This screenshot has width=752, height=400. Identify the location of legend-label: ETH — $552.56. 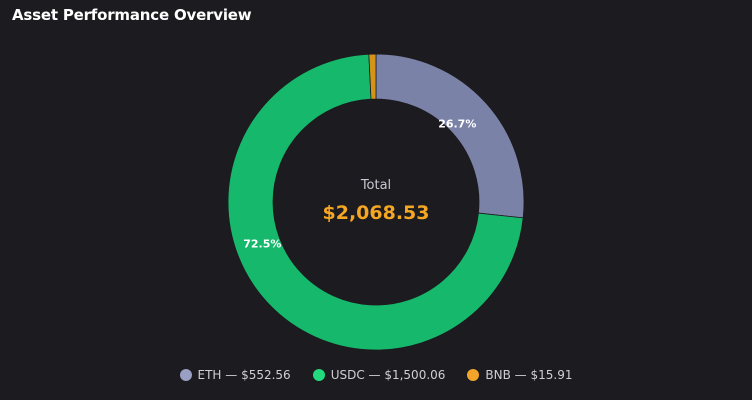
(244, 375).